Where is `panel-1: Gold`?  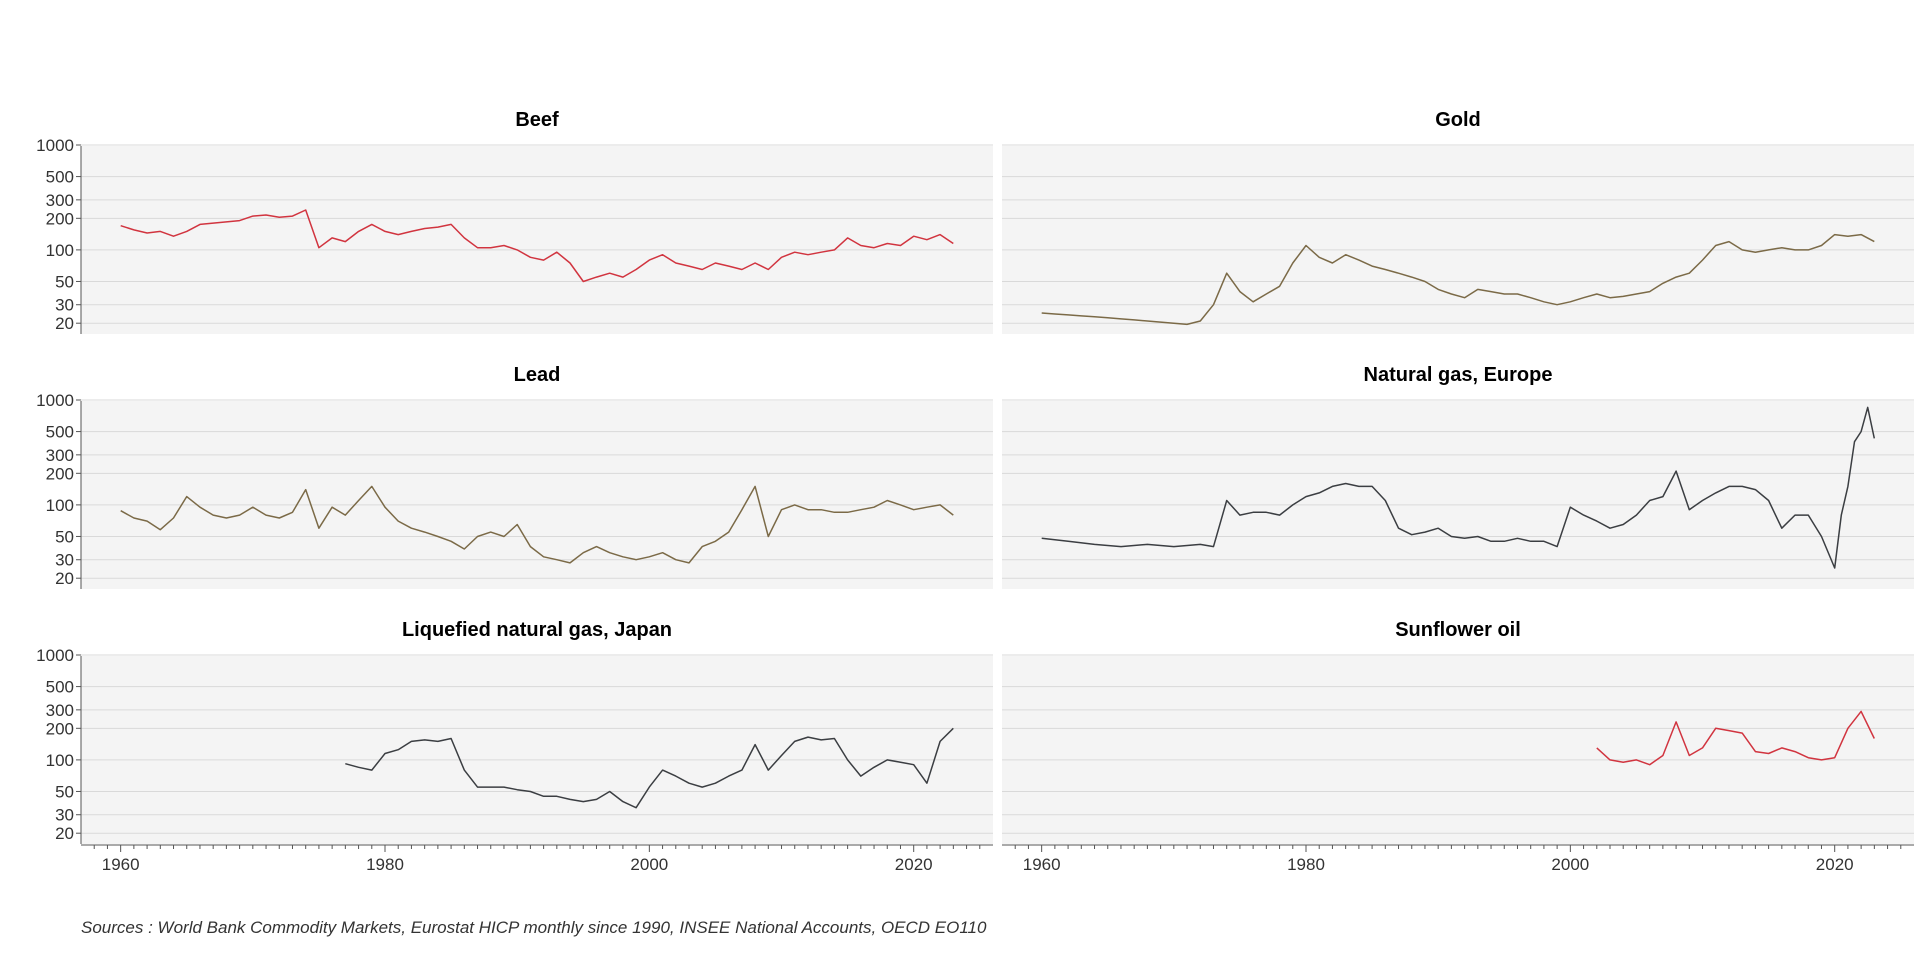
panel-1: Gold is located at coordinates (1458, 221).